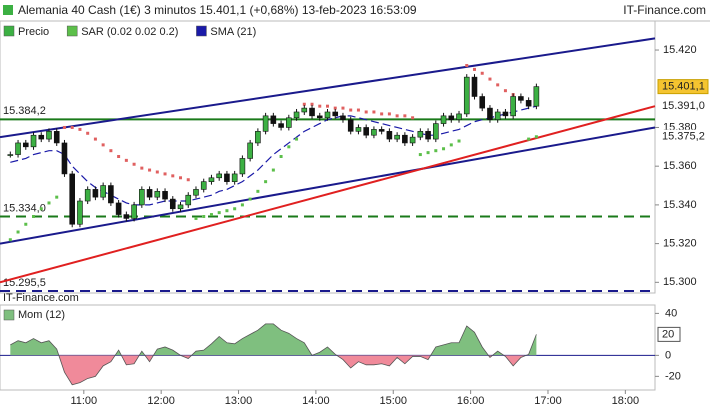 The width and height of the screenshot is (710, 410). I want to click on watermark: IT-Finance.com, so click(41, 298).